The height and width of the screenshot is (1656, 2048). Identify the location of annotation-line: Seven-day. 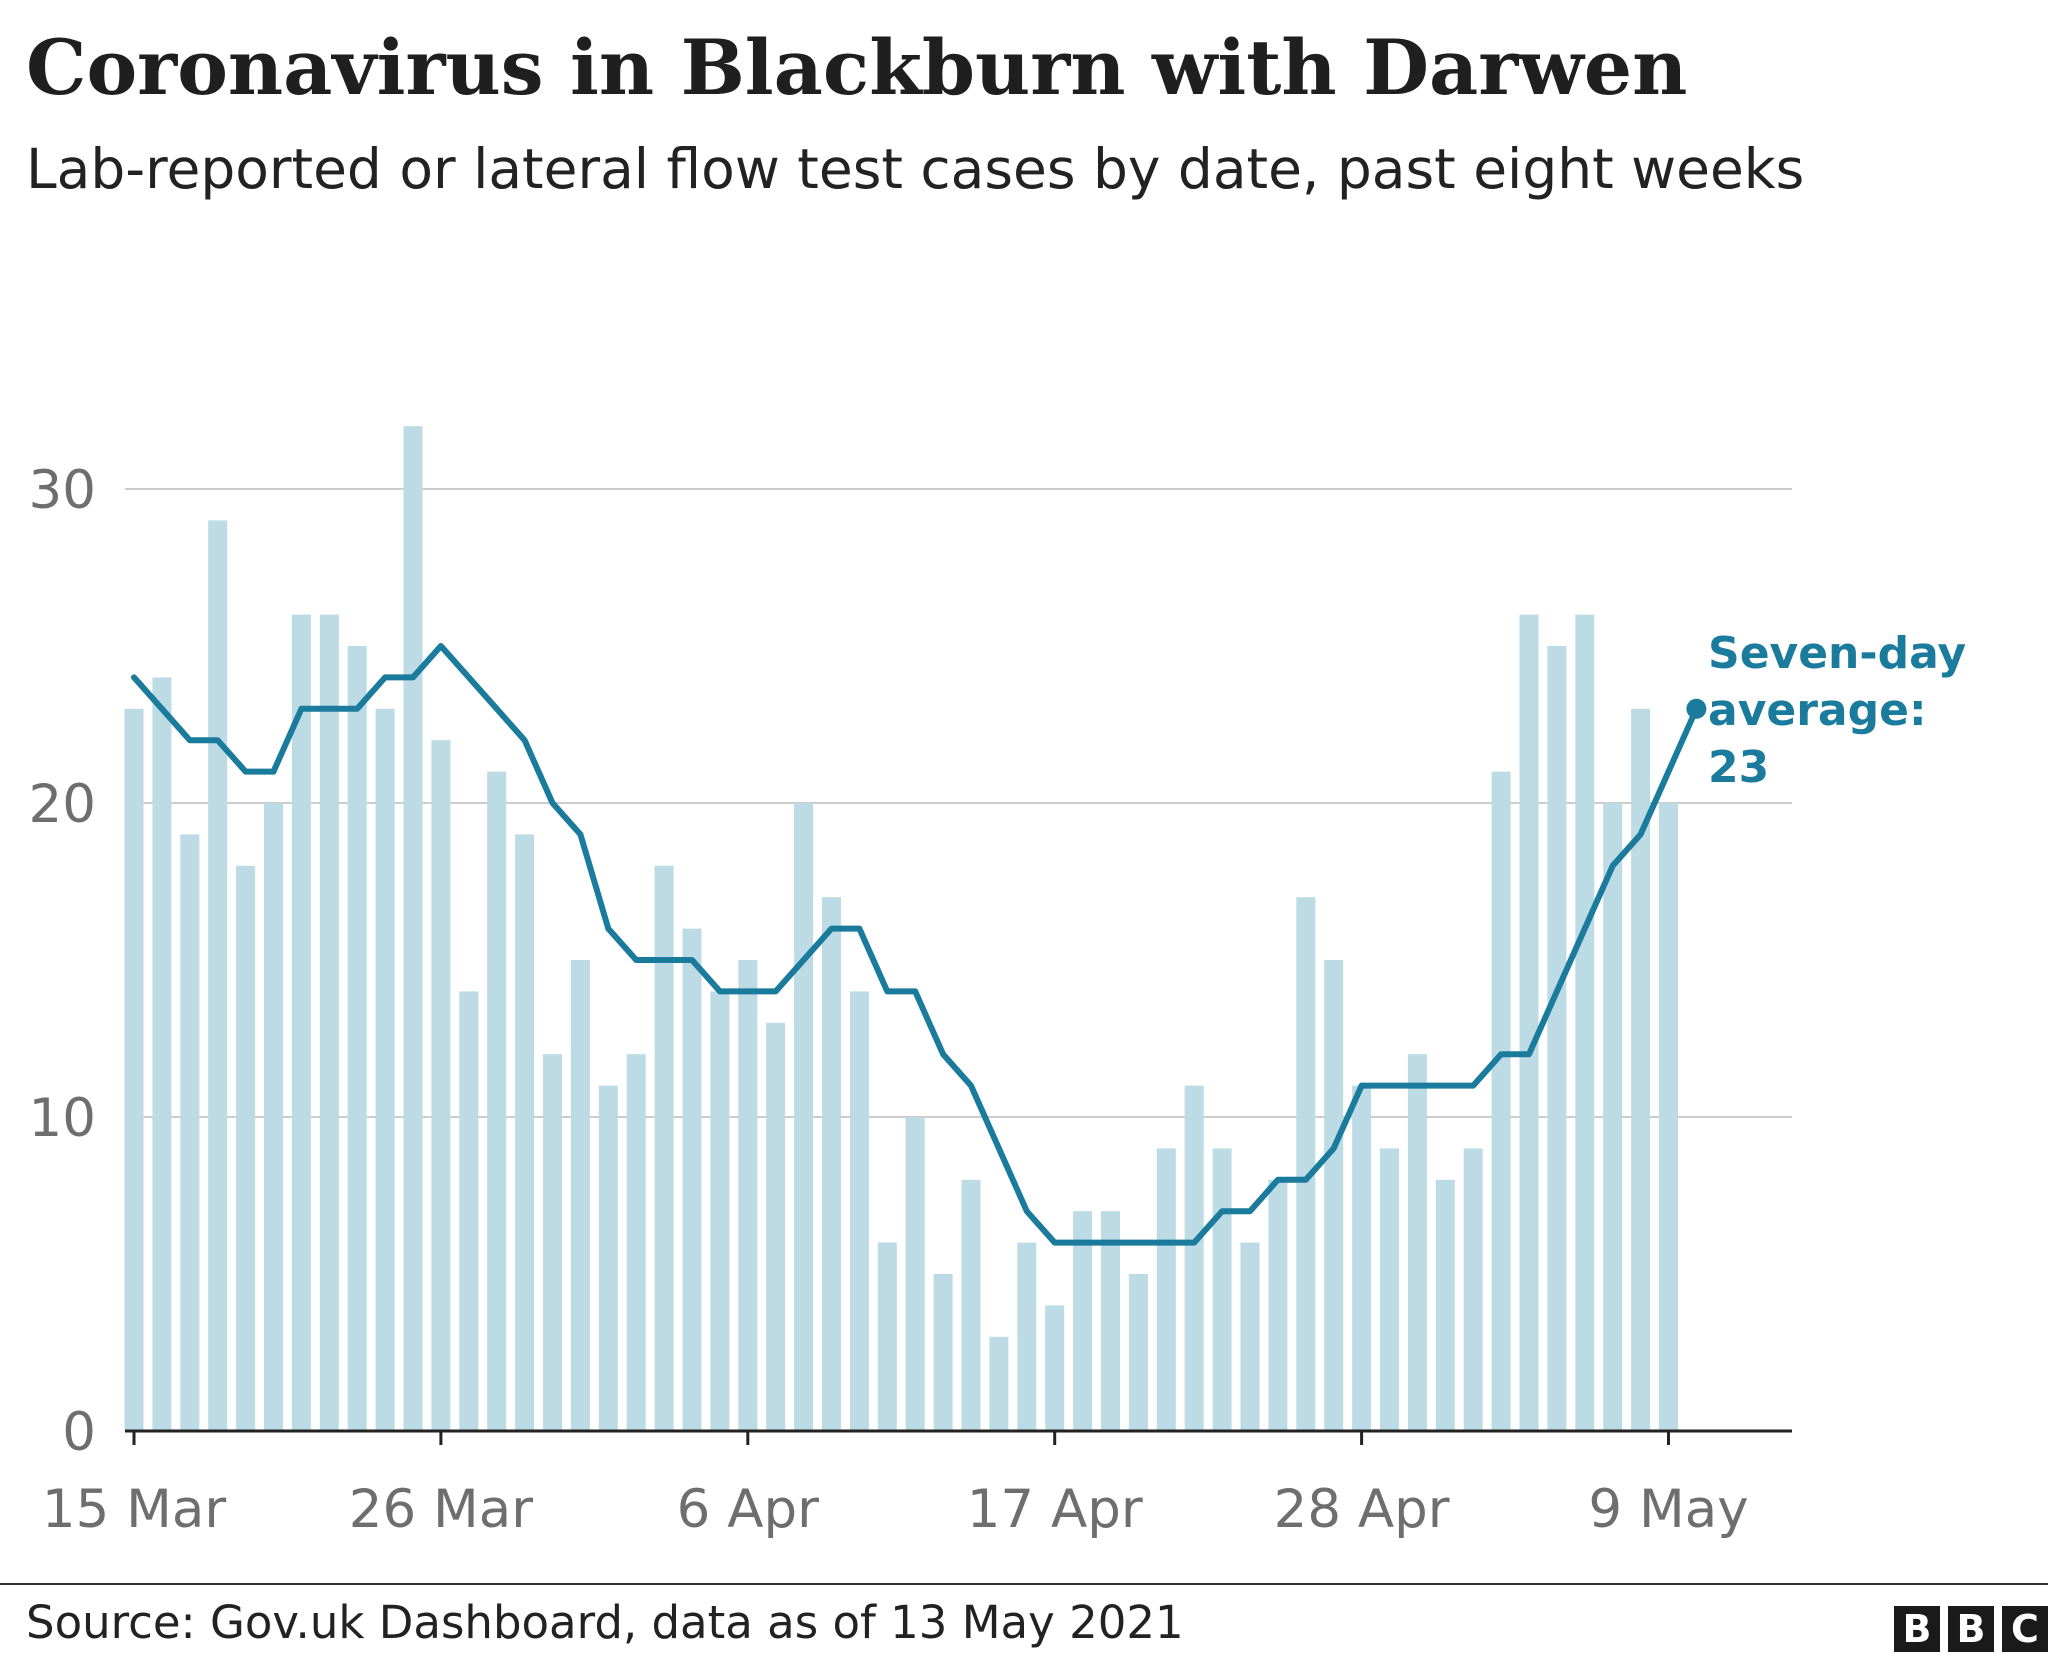
(1837, 653).